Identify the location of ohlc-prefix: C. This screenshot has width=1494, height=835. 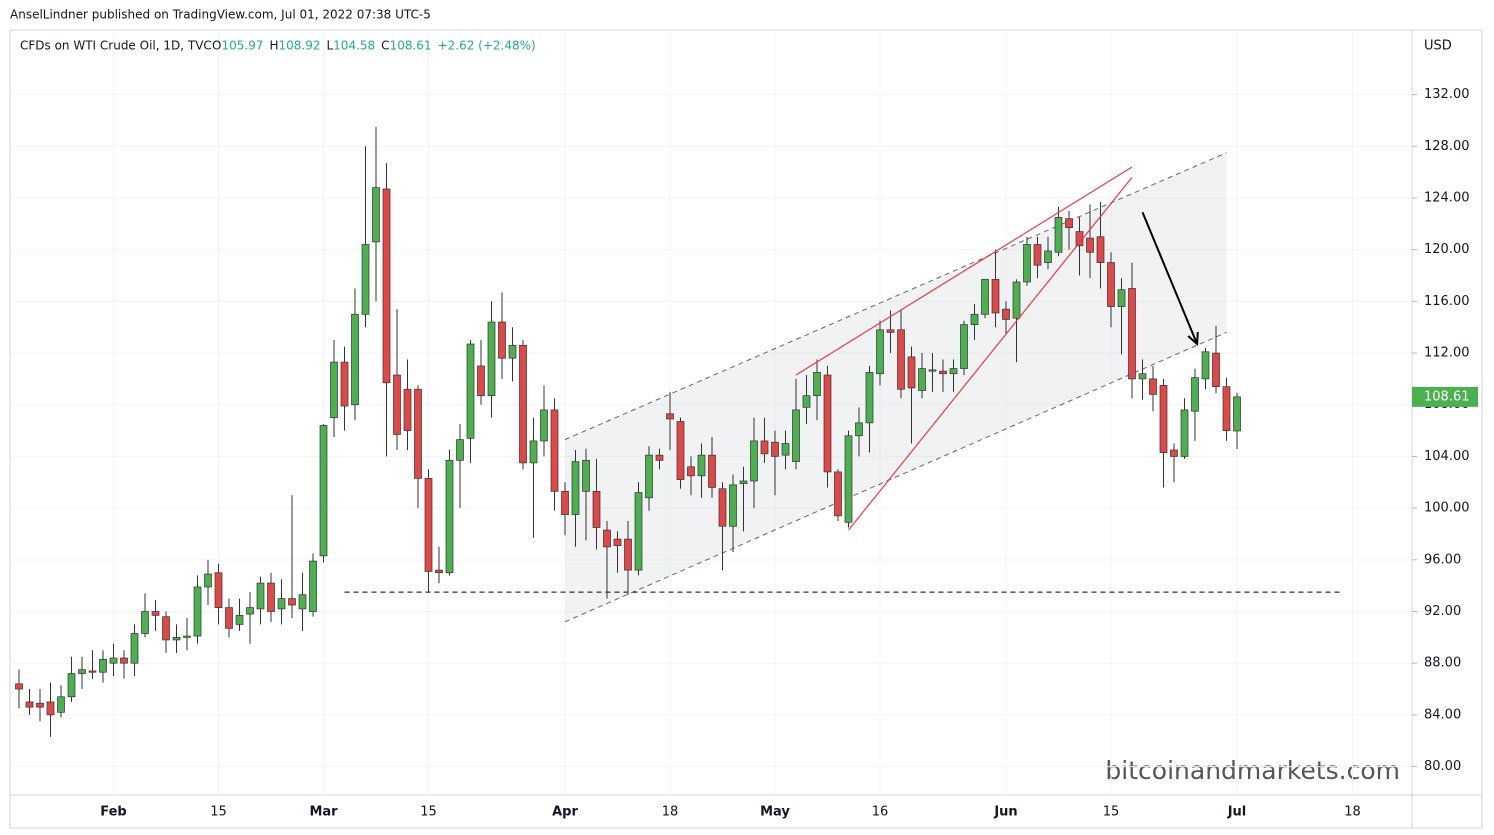
(385, 46).